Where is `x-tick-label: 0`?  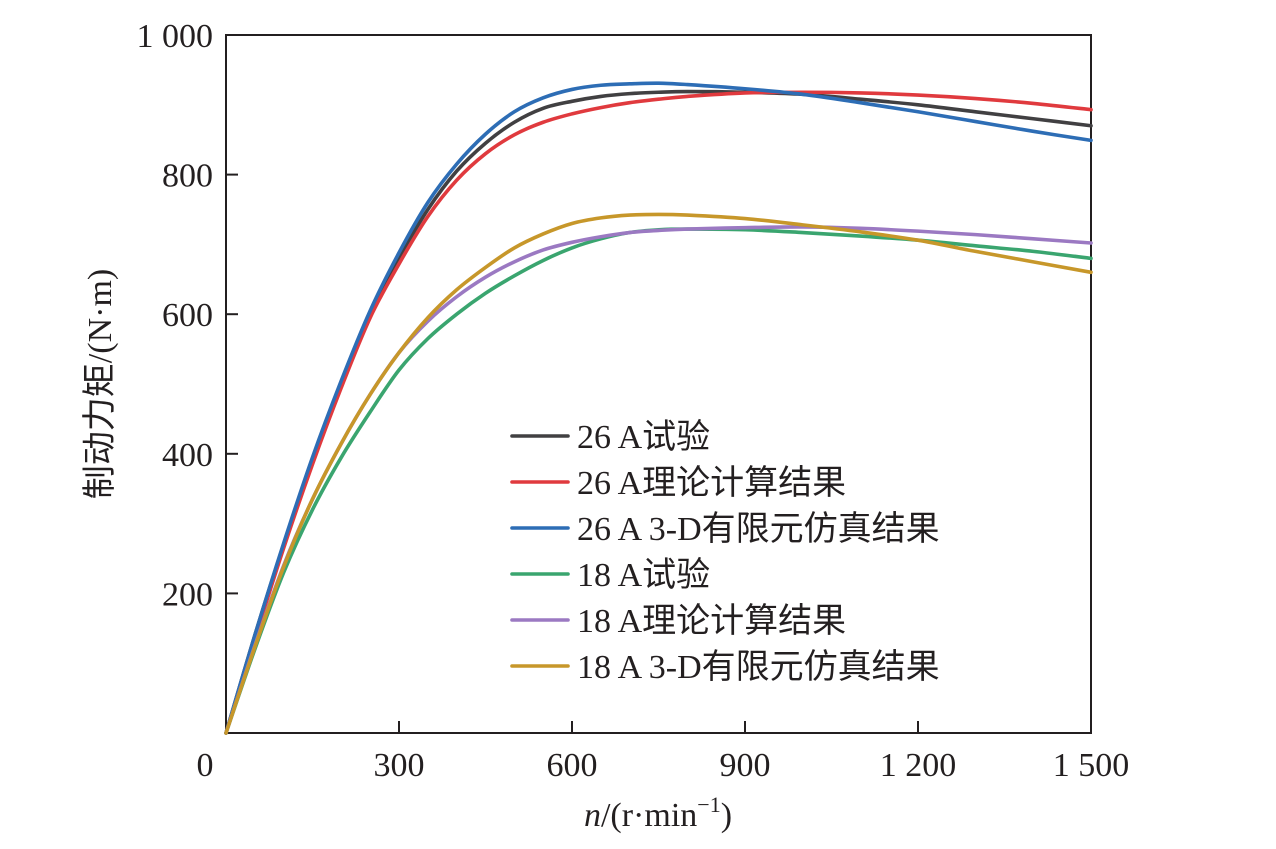
x-tick-label: 0 is located at coordinates (205, 765).